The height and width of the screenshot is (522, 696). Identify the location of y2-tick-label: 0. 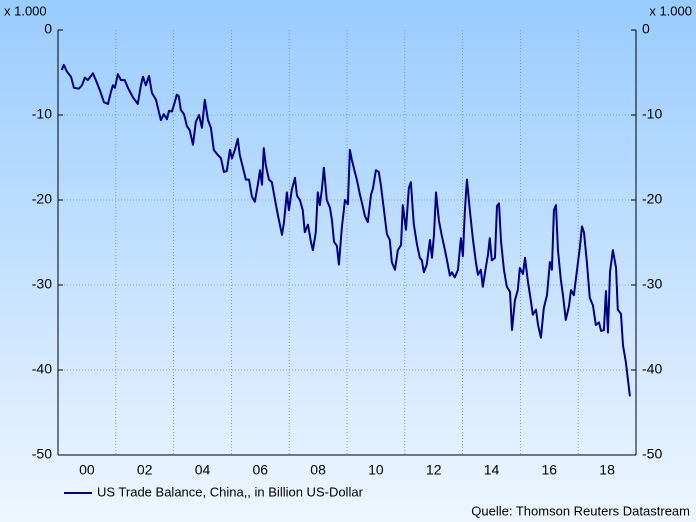
(646, 29).